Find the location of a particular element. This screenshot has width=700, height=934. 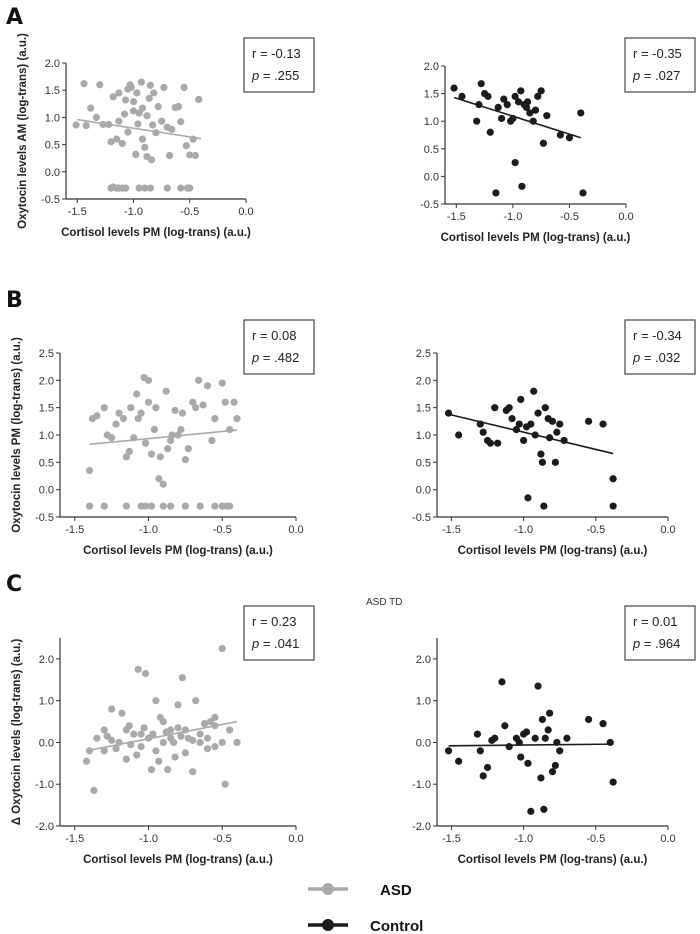

stat-r: r = -0.34 is located at coordinates (657, 335).